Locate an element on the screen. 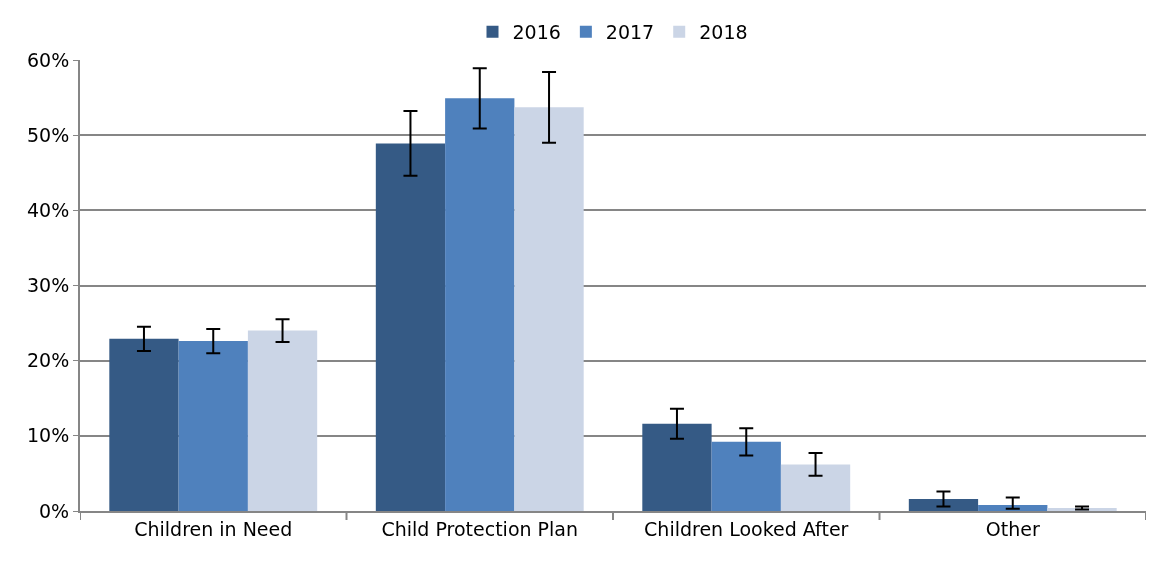 The height and width of the screenshot is (561, 1158). y-tick-label: 0% is located at coordinates (54, 510).